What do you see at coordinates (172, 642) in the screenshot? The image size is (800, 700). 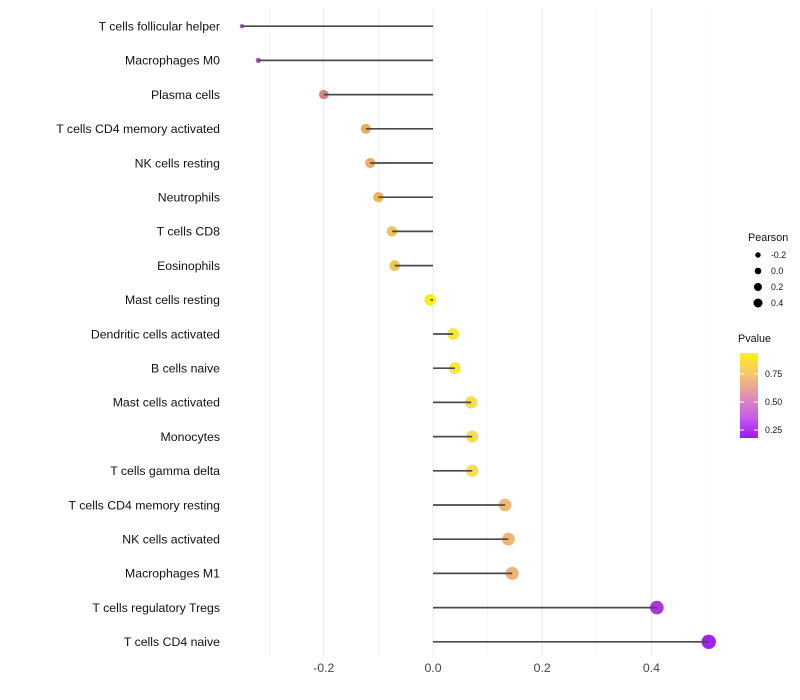 I see `y-axis-label: T cells CD4 naive` at bounding box center [172, 642].